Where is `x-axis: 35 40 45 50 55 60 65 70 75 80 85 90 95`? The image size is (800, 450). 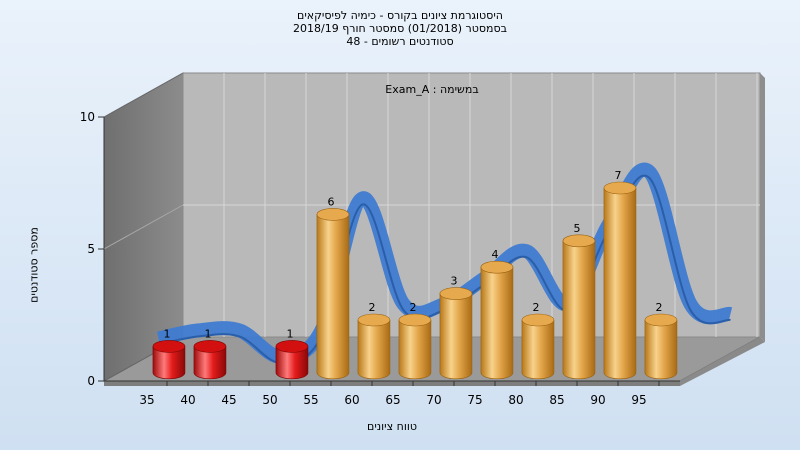
x-axis: 35 40 45 50 55 60 65 70 75 80 85 90 95 is located at coordinates (399, 394).